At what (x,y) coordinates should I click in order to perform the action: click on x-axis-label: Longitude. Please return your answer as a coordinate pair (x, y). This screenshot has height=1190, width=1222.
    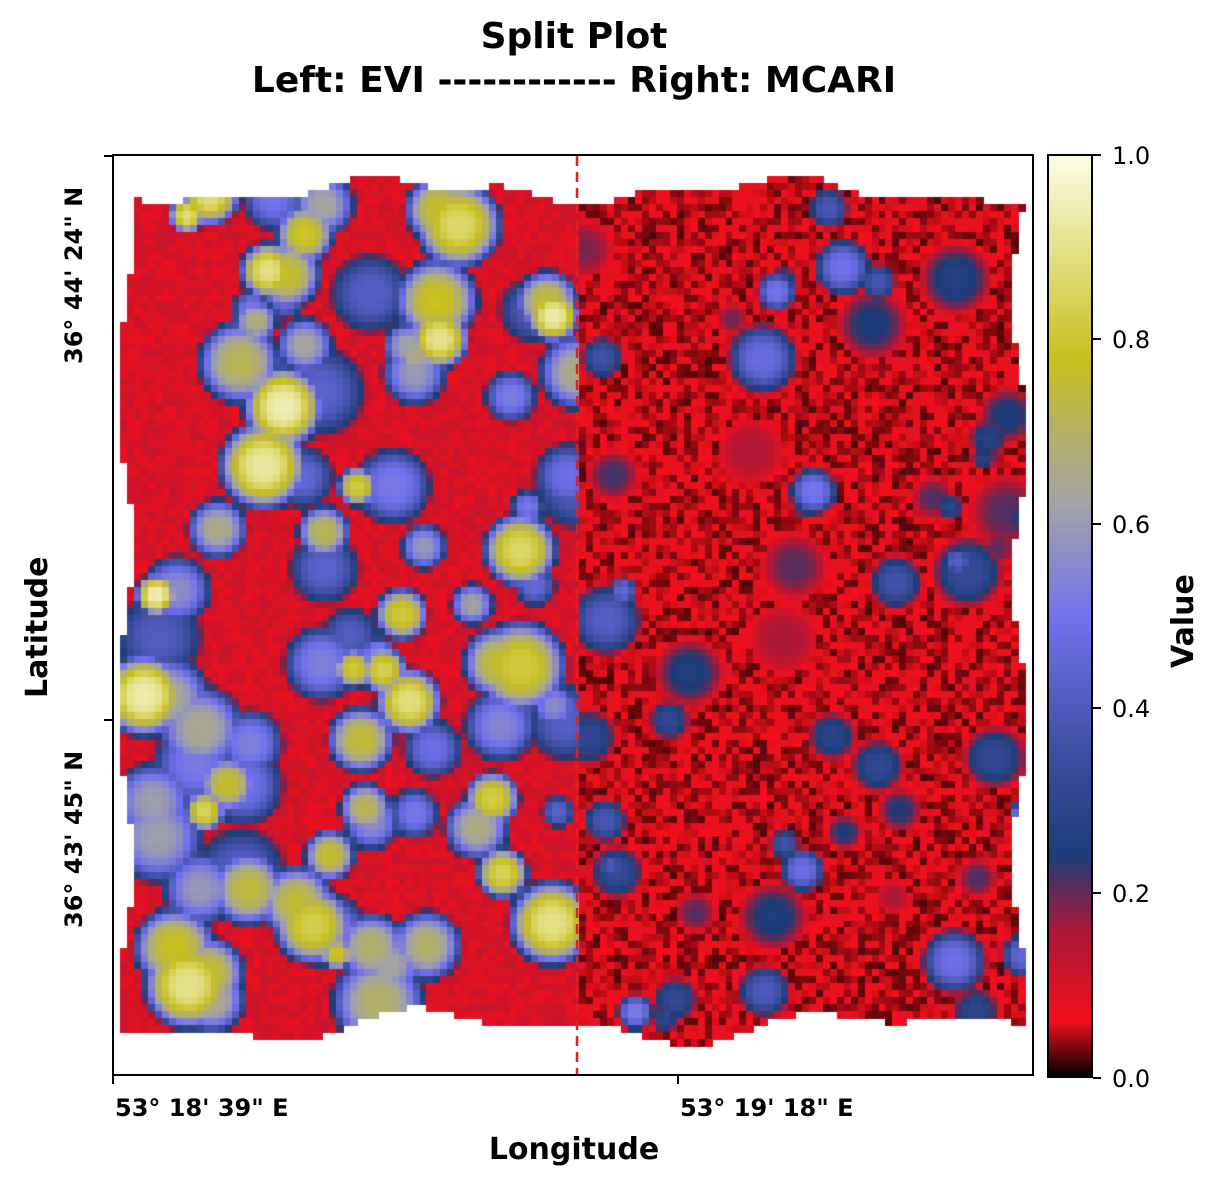
    Looking at the image, I should click on (574, 1149).